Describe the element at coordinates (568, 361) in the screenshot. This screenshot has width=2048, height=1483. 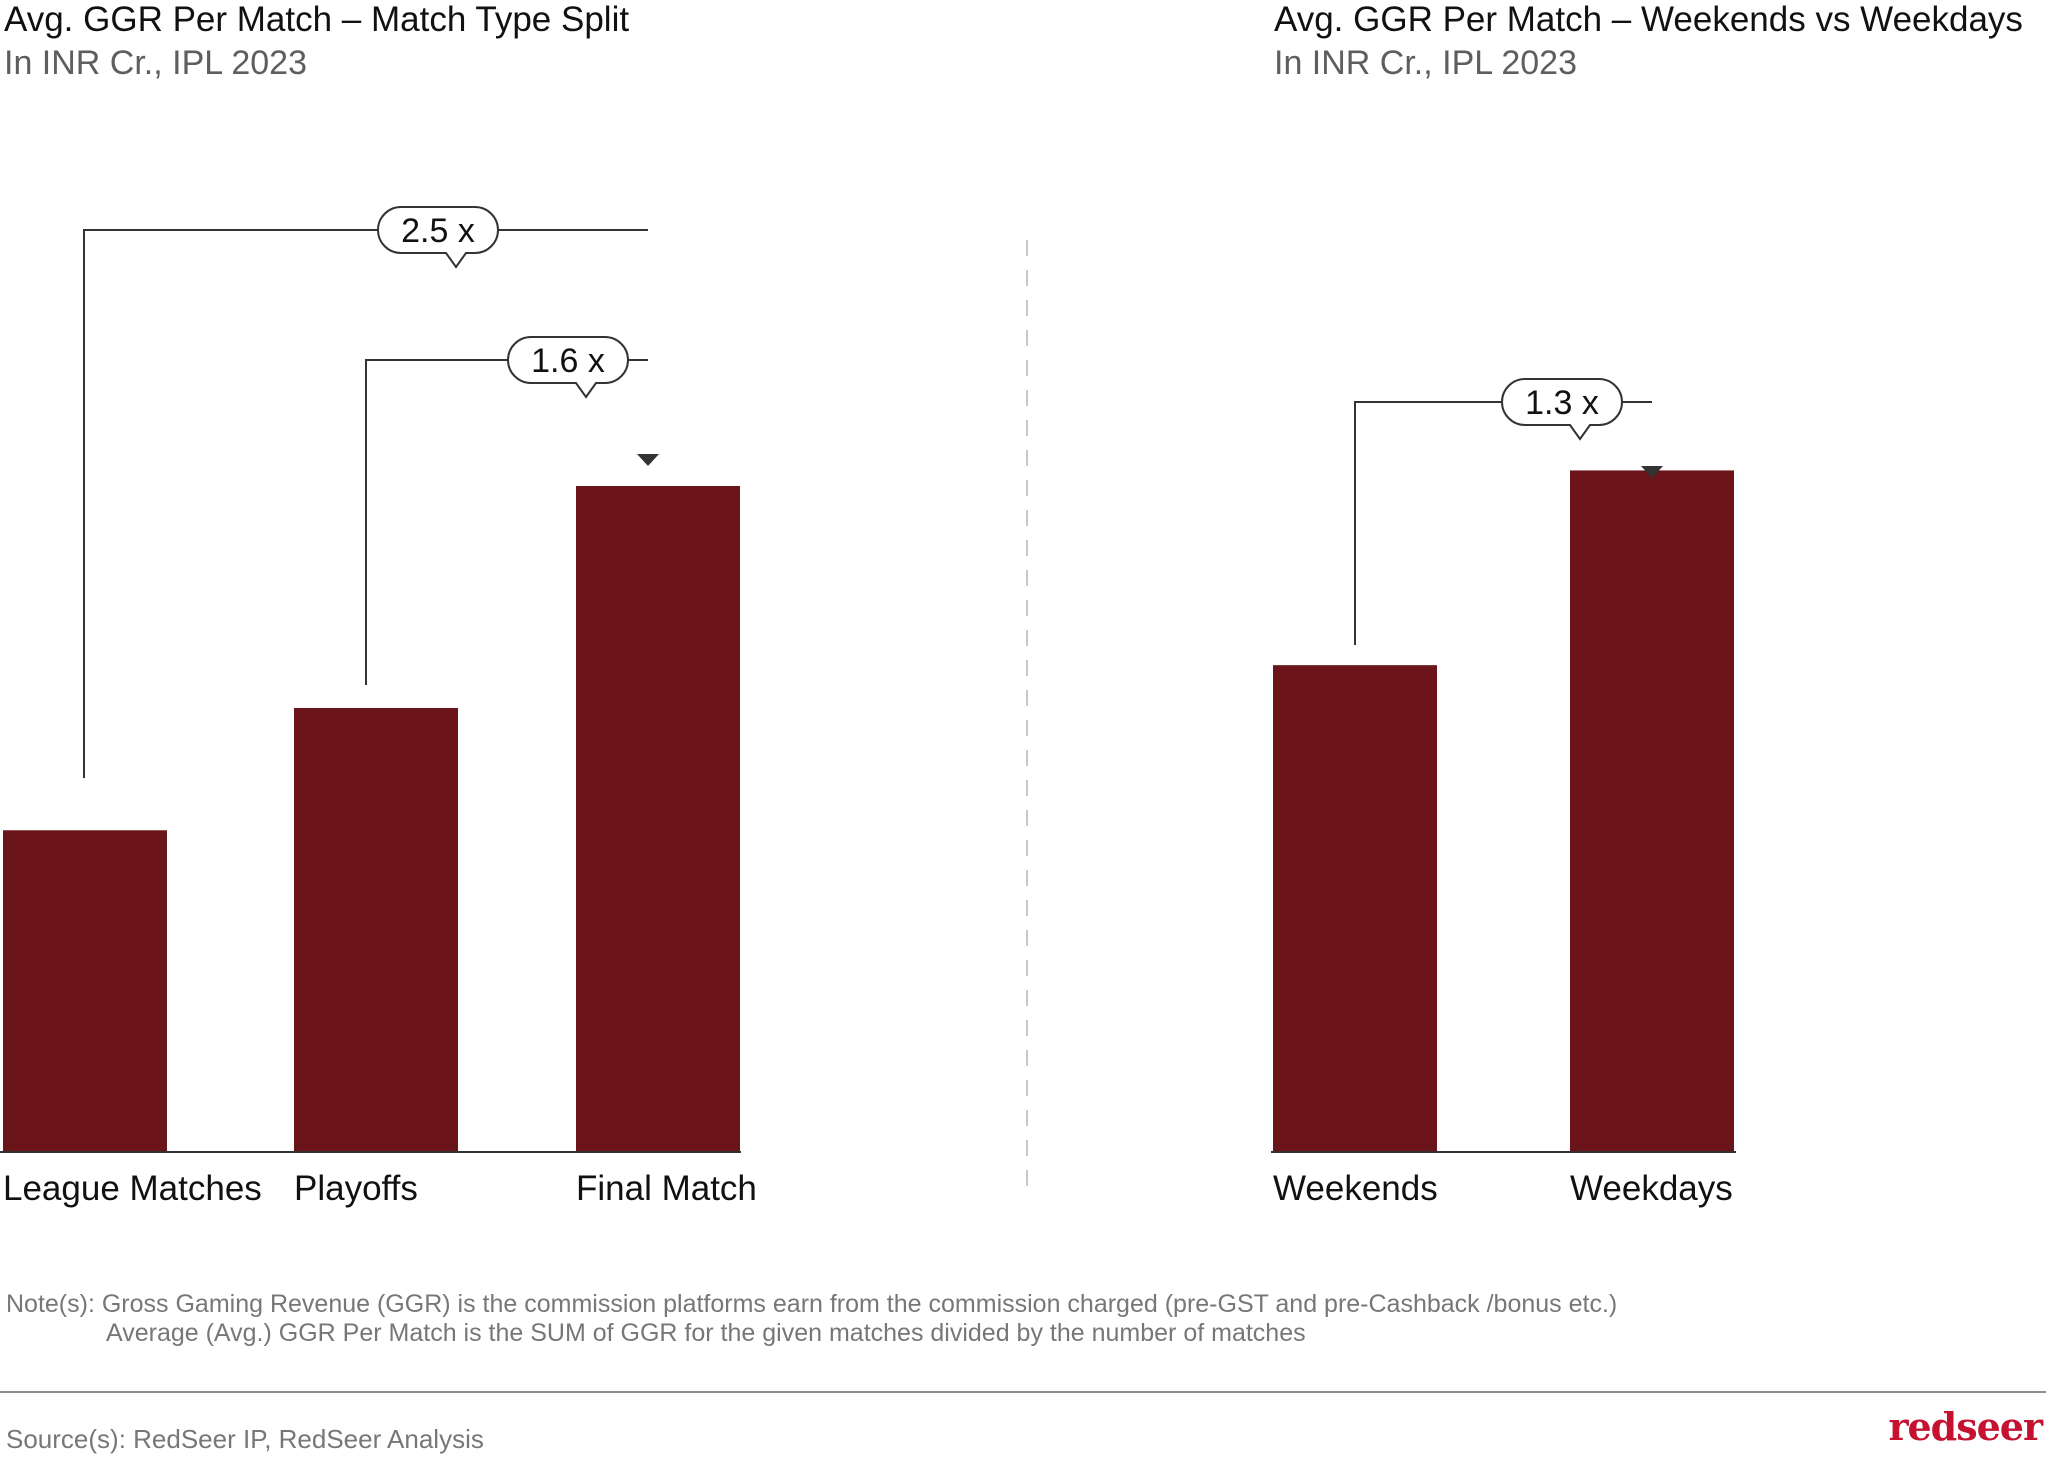
I see `multiplier-label: 1.6 x` at that location.